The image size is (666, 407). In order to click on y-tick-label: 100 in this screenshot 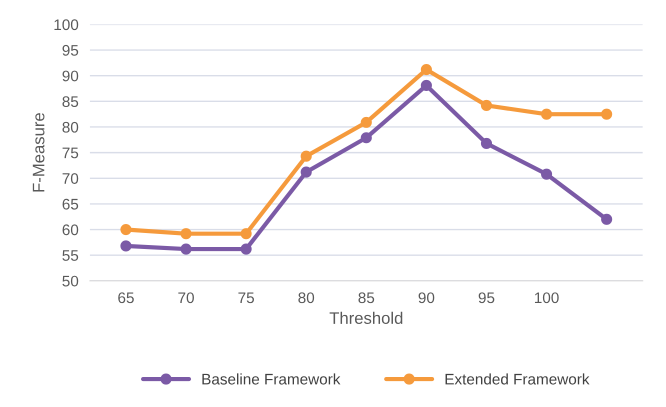, I will do `click(66, 24)`.